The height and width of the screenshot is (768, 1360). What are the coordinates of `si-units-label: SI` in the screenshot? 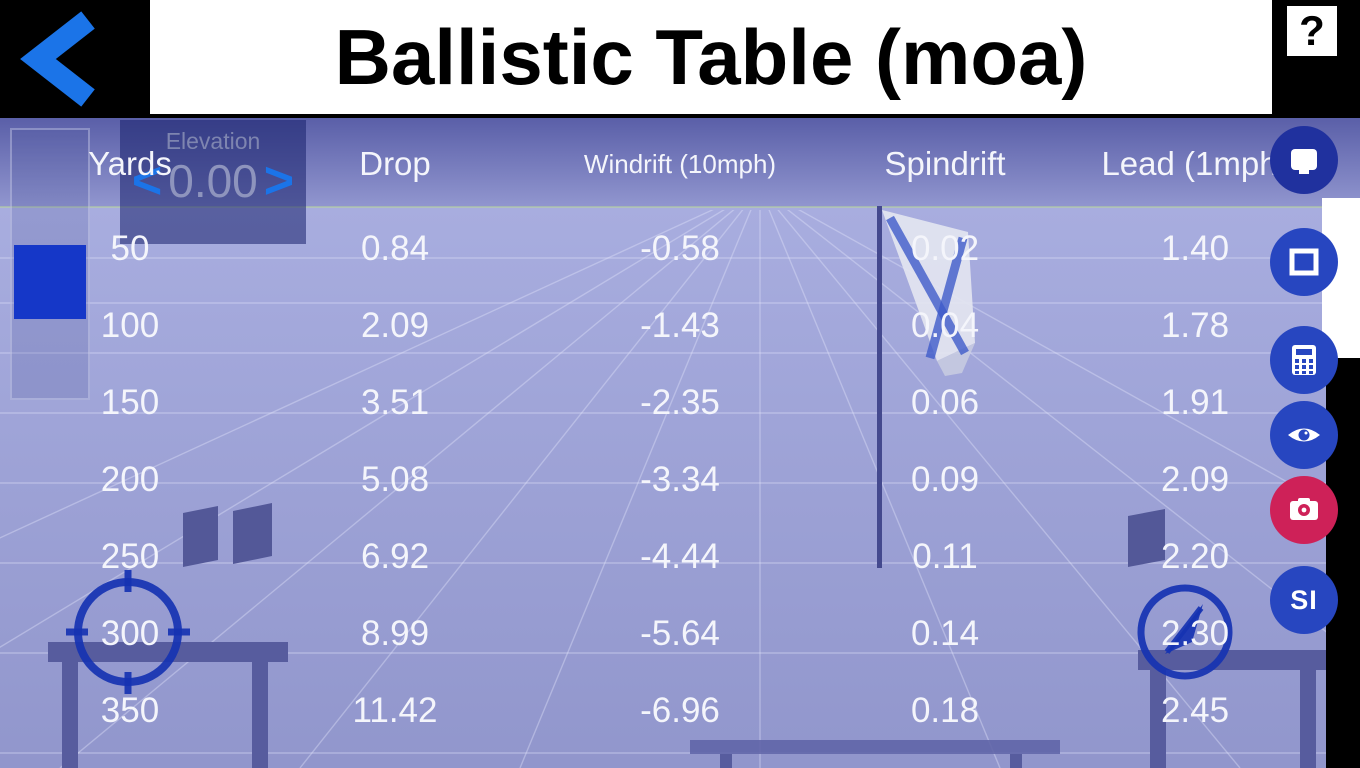 It's located at (1304, 599).